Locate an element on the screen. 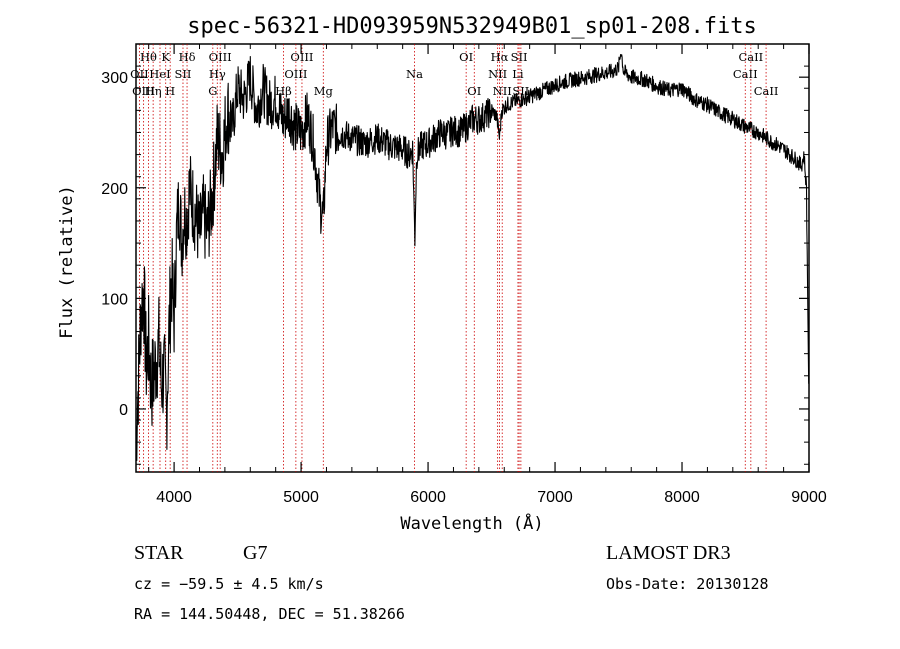  y-tick-label-2: 200 is located at coordinates (114, 189).